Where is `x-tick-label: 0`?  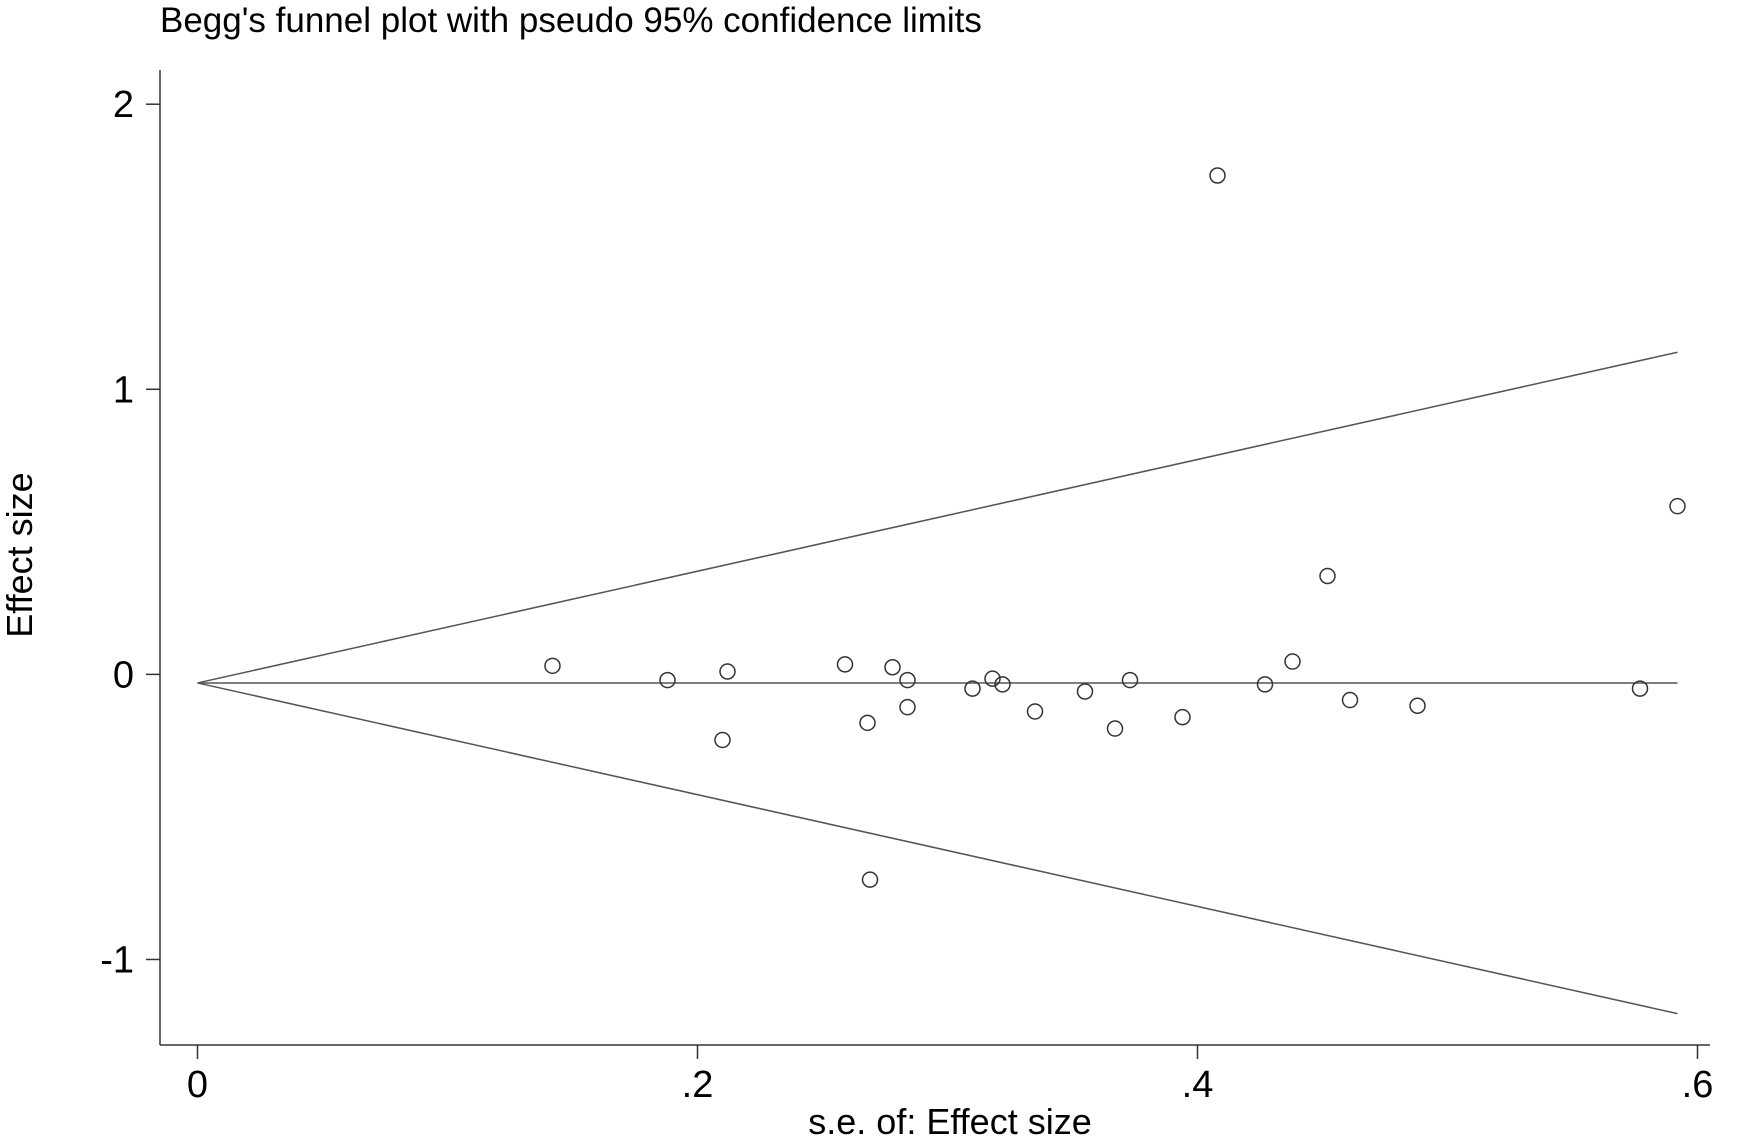 x-tick-label: 0 is located at coordinates (197, 1085).